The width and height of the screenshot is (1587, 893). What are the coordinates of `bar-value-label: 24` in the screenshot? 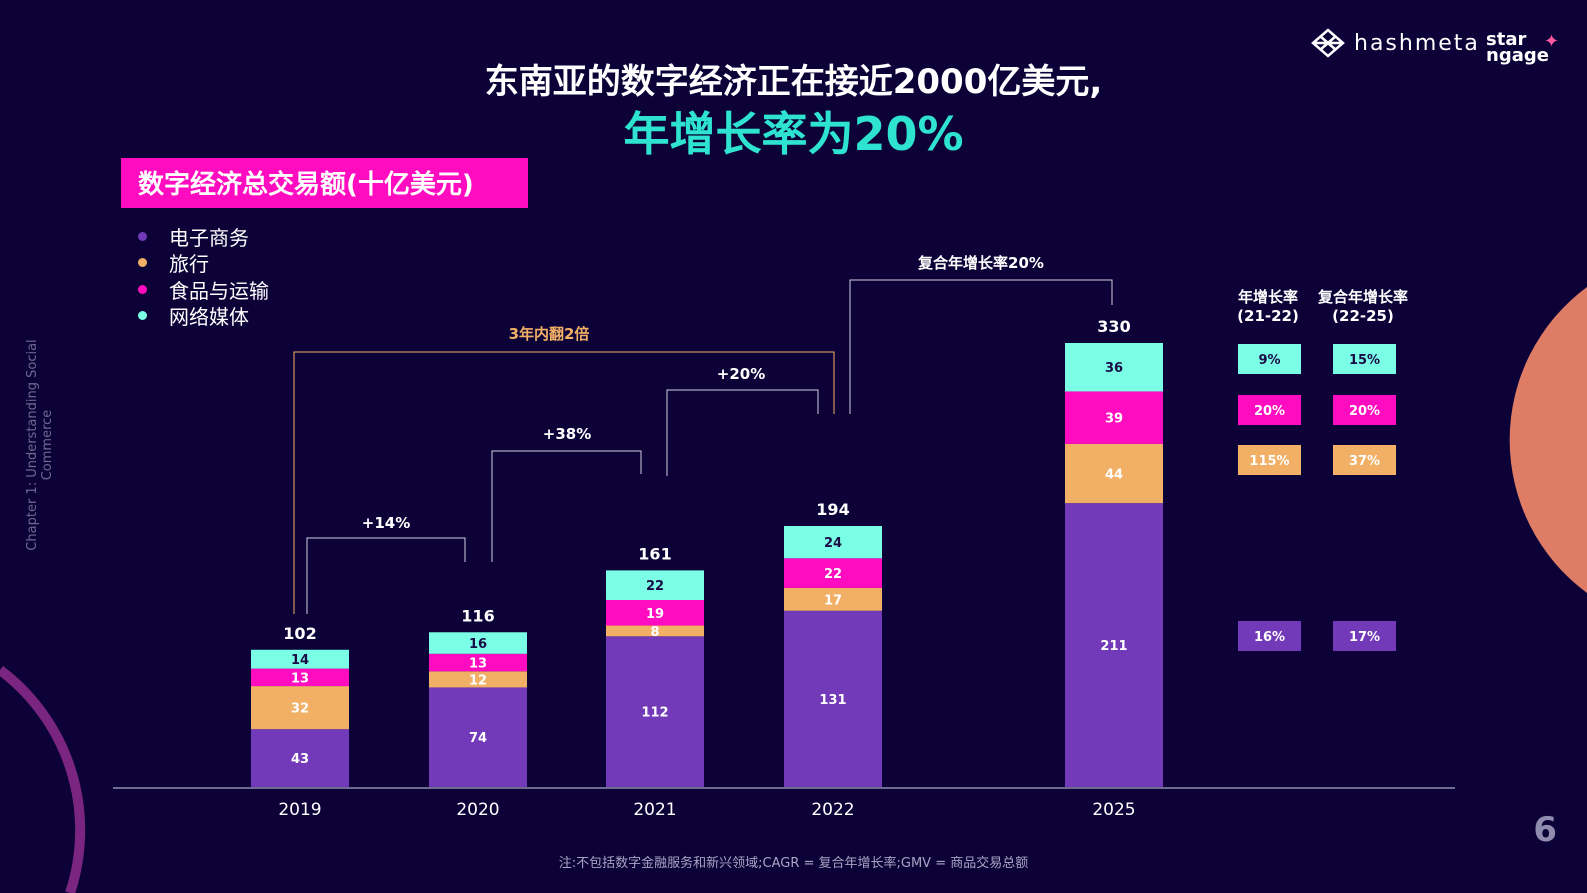 It's located at (833, 543).